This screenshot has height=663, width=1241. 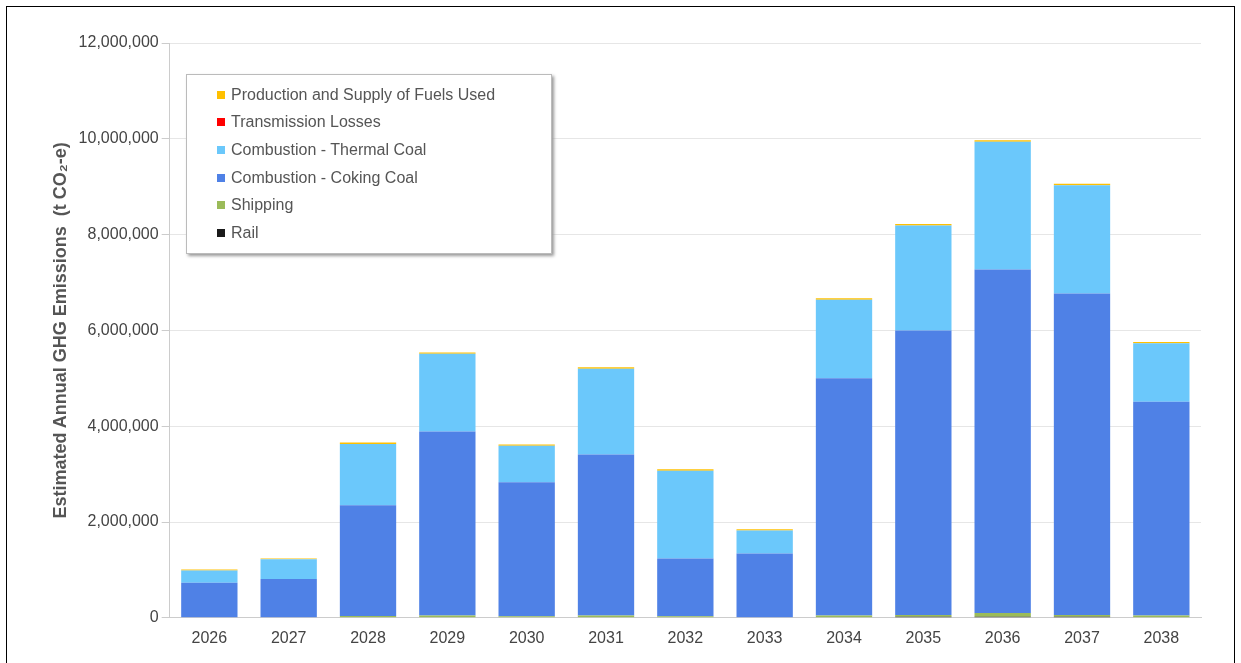 I want to click on x-tick-label: 2028, so click(x=368, y=637).